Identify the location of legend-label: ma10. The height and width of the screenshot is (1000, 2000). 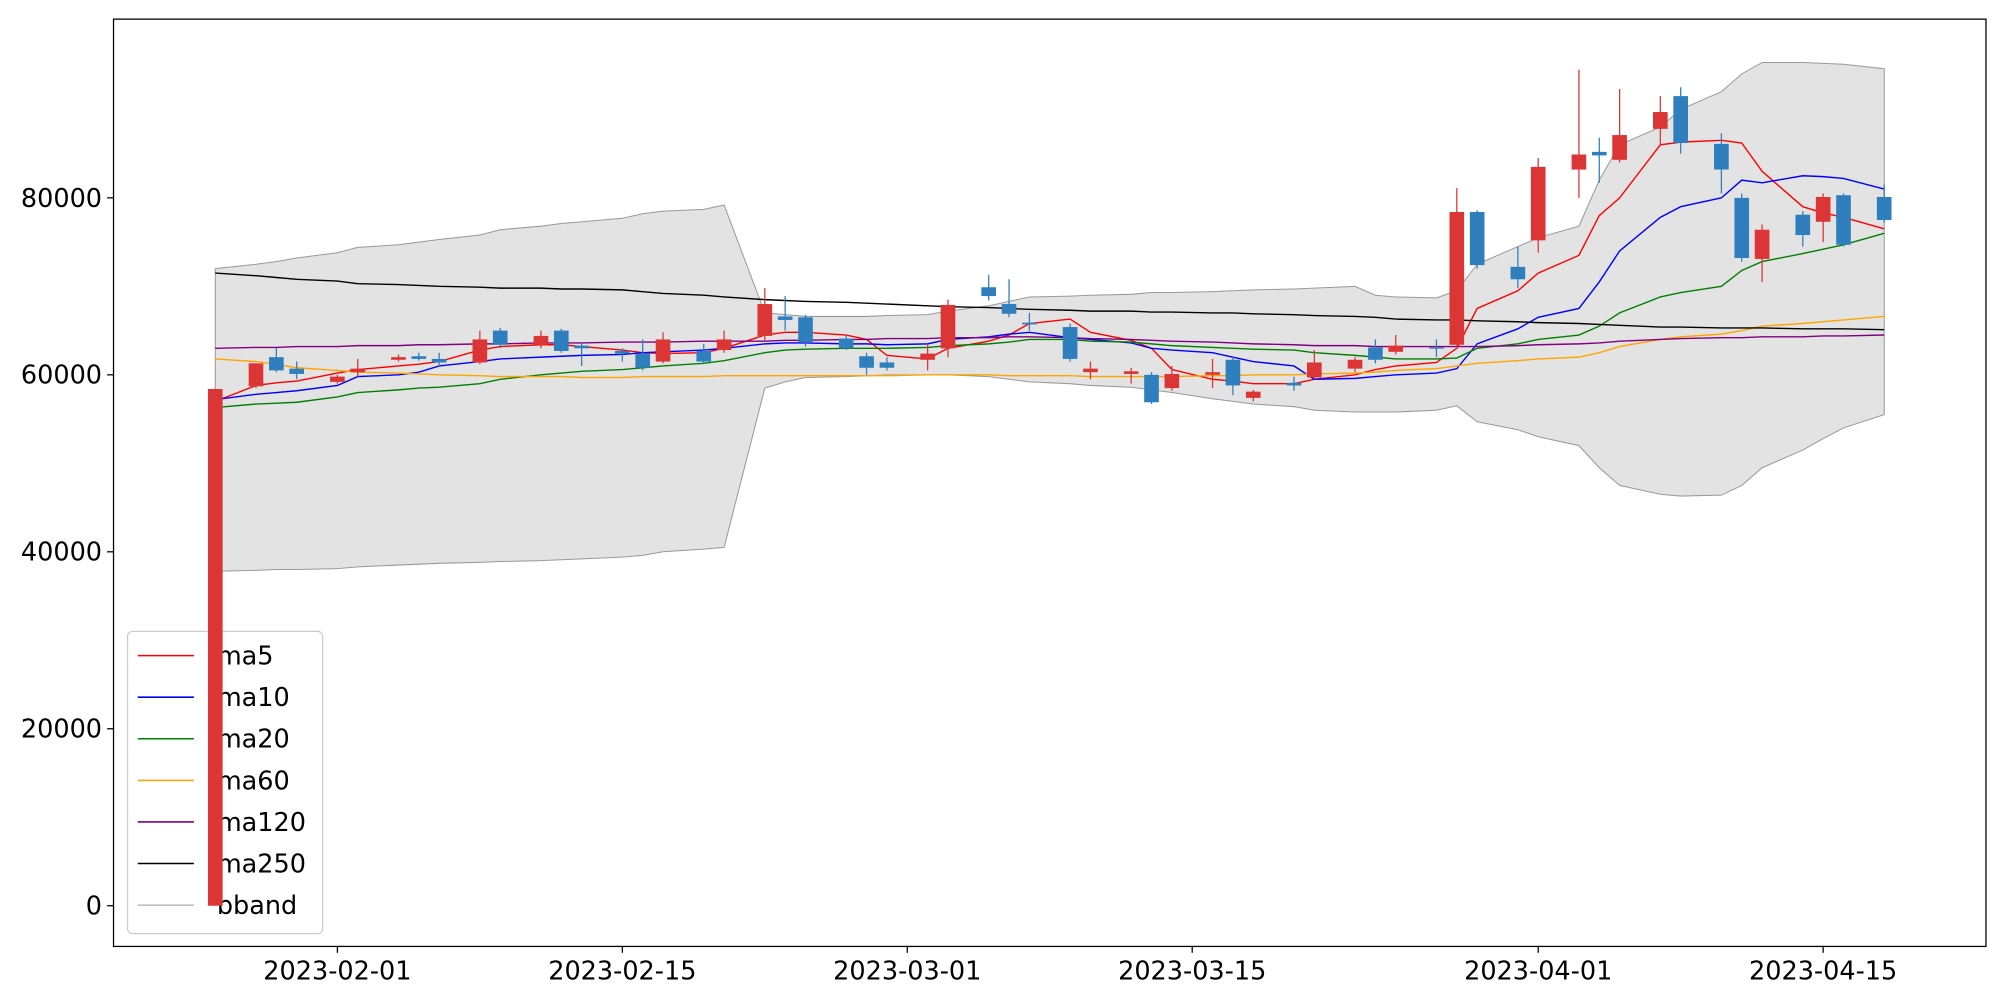
(253, 698).